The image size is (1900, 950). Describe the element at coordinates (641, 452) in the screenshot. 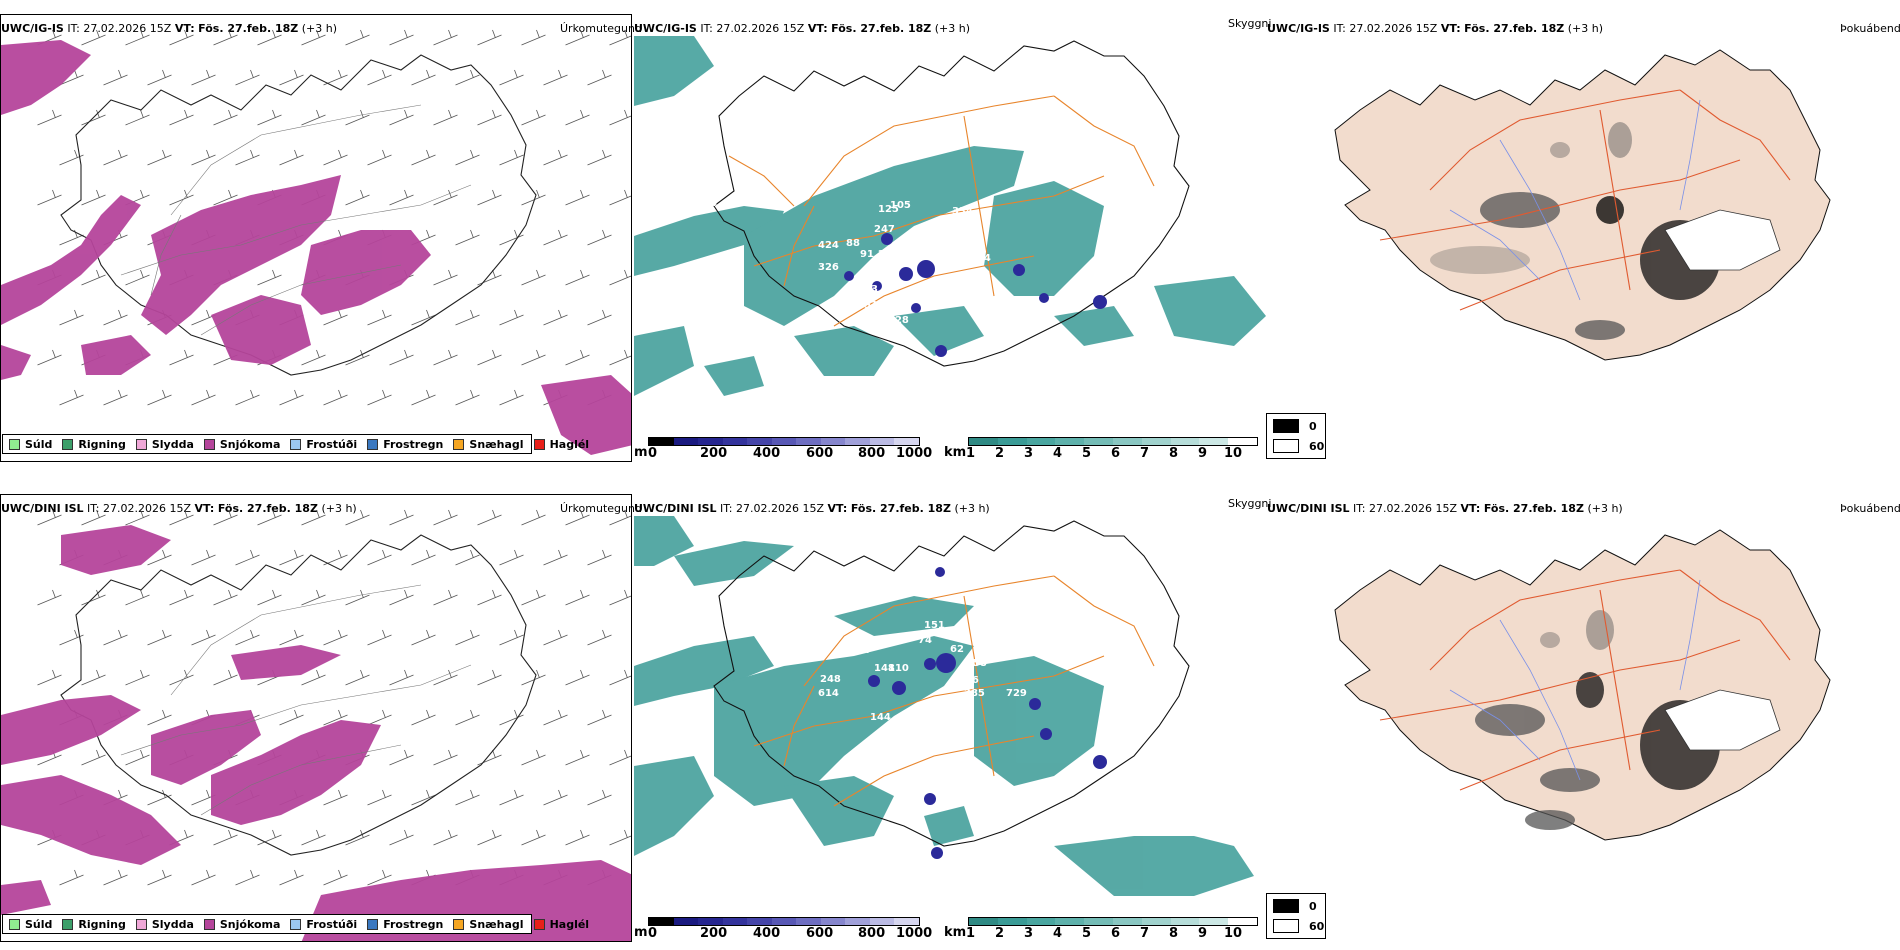

I see `cloud-base-unit: m` at that location.